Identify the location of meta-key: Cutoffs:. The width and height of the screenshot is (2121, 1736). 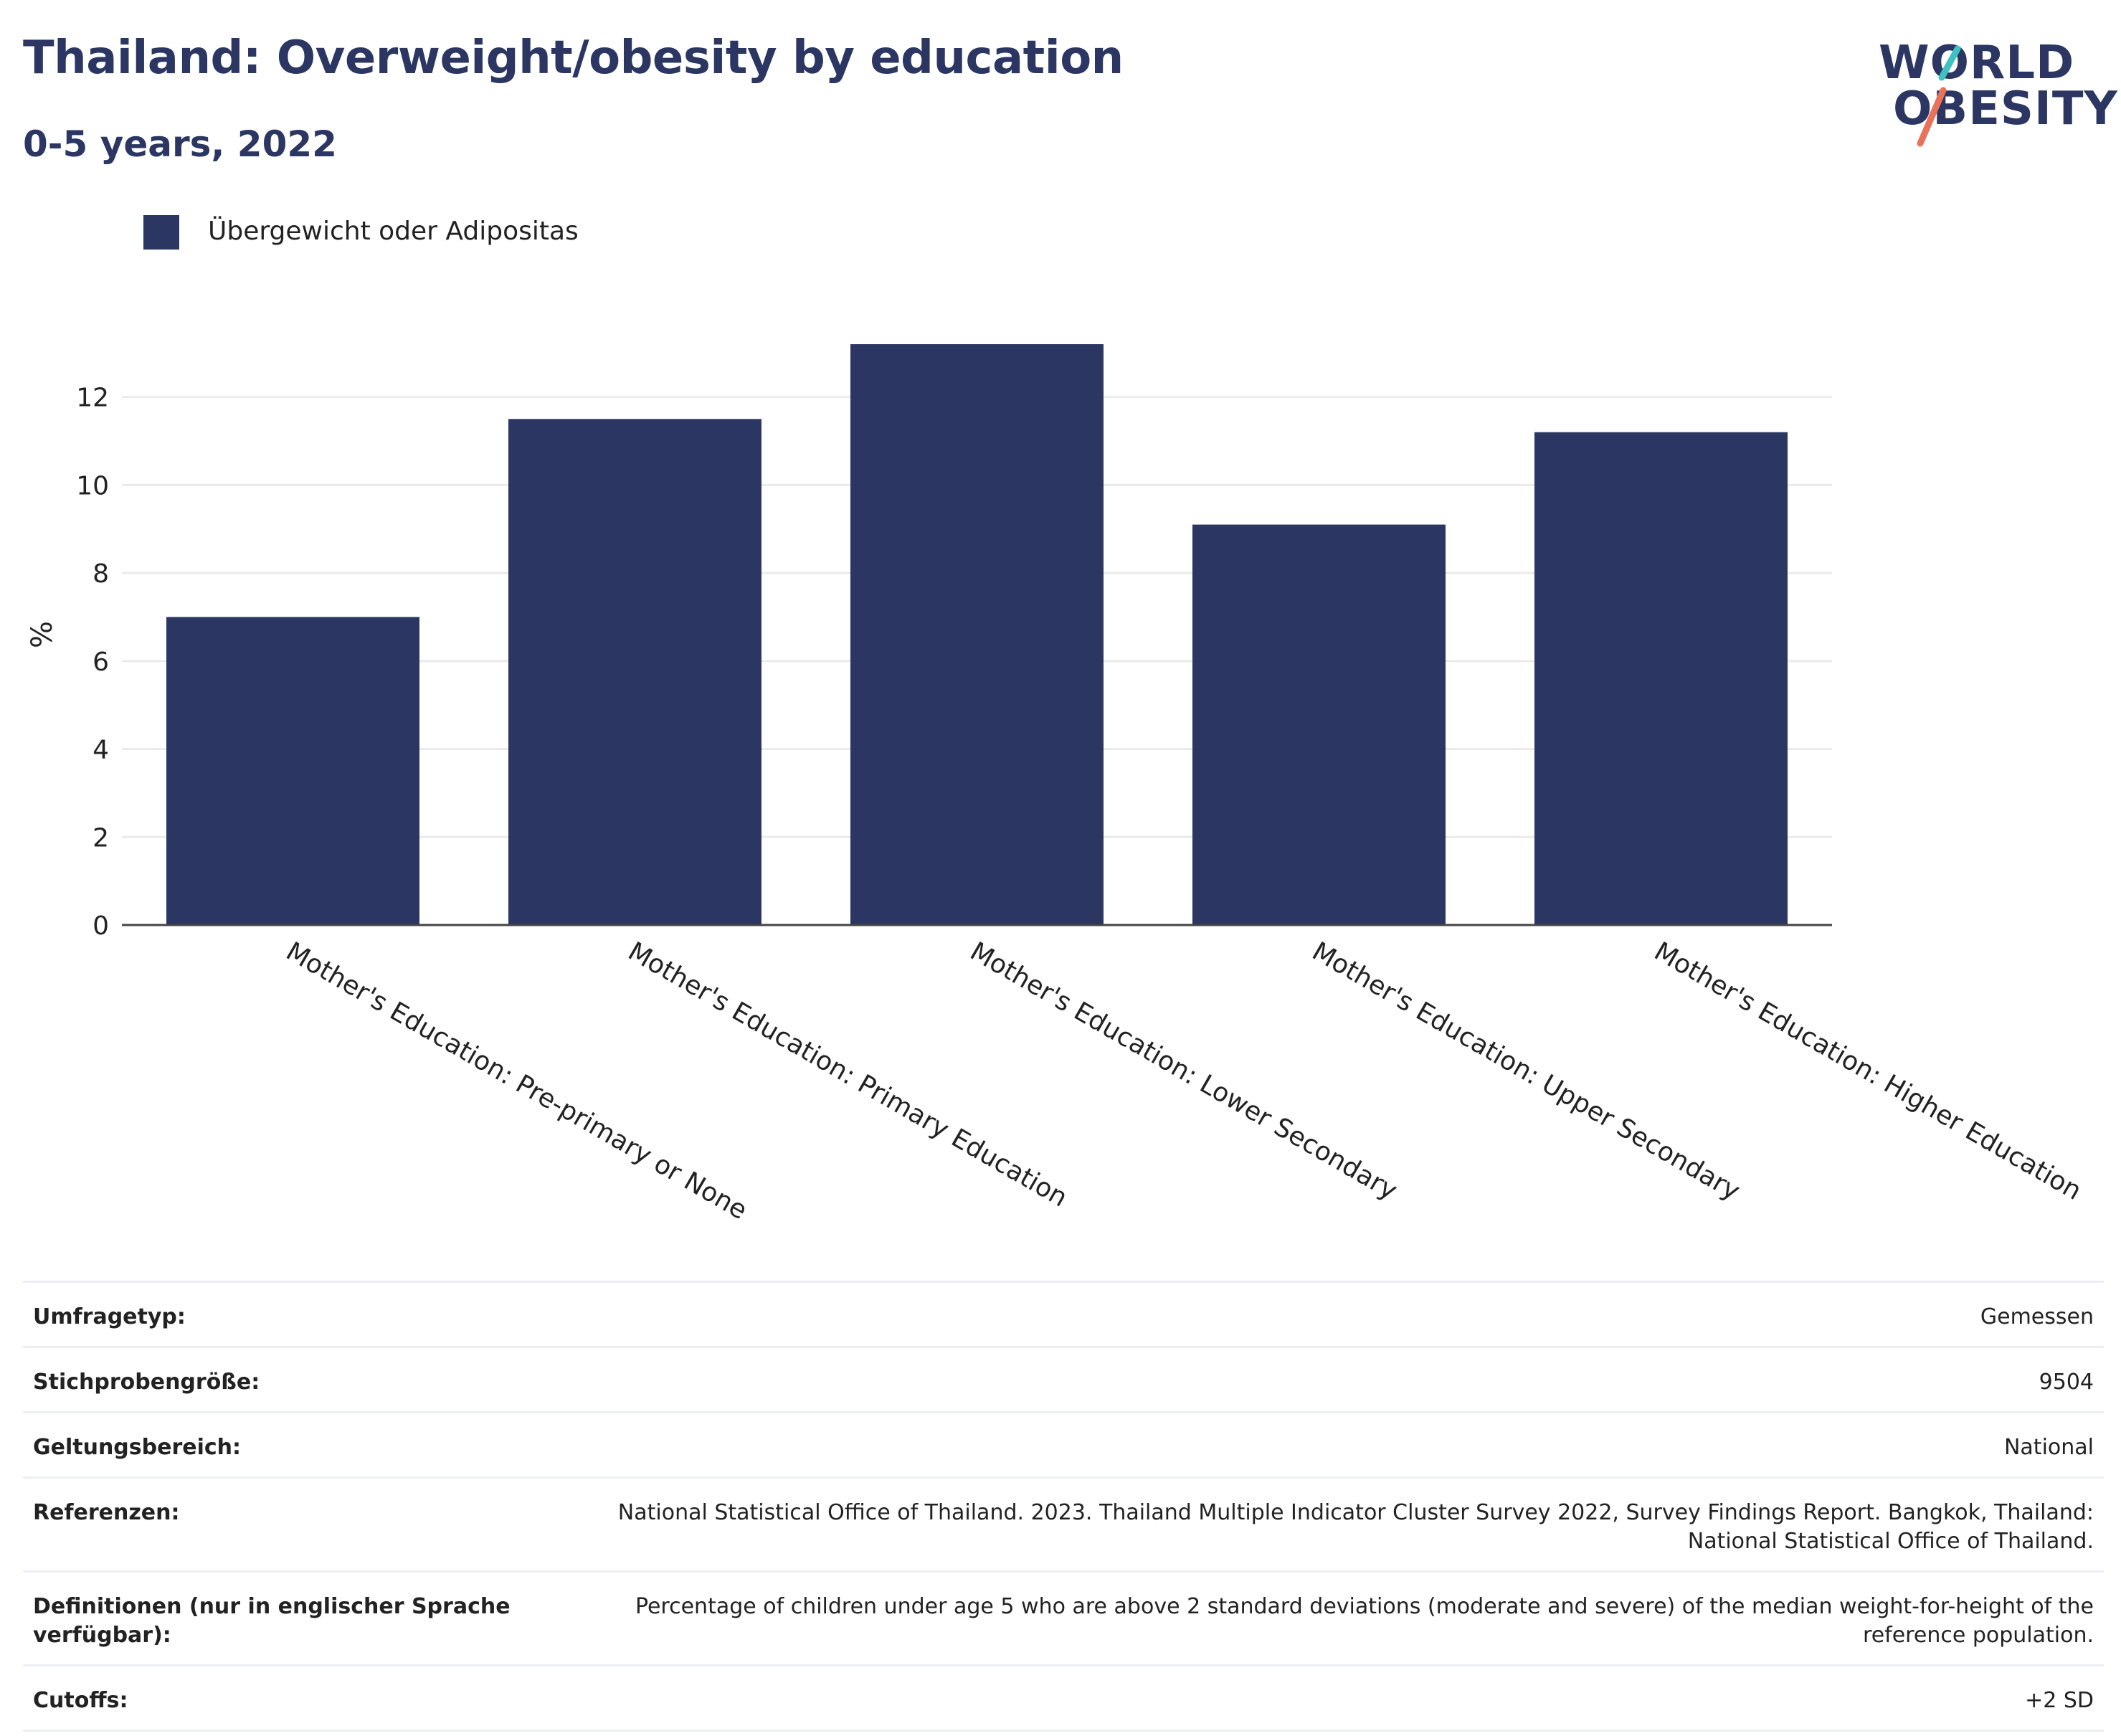
(284, 1698).